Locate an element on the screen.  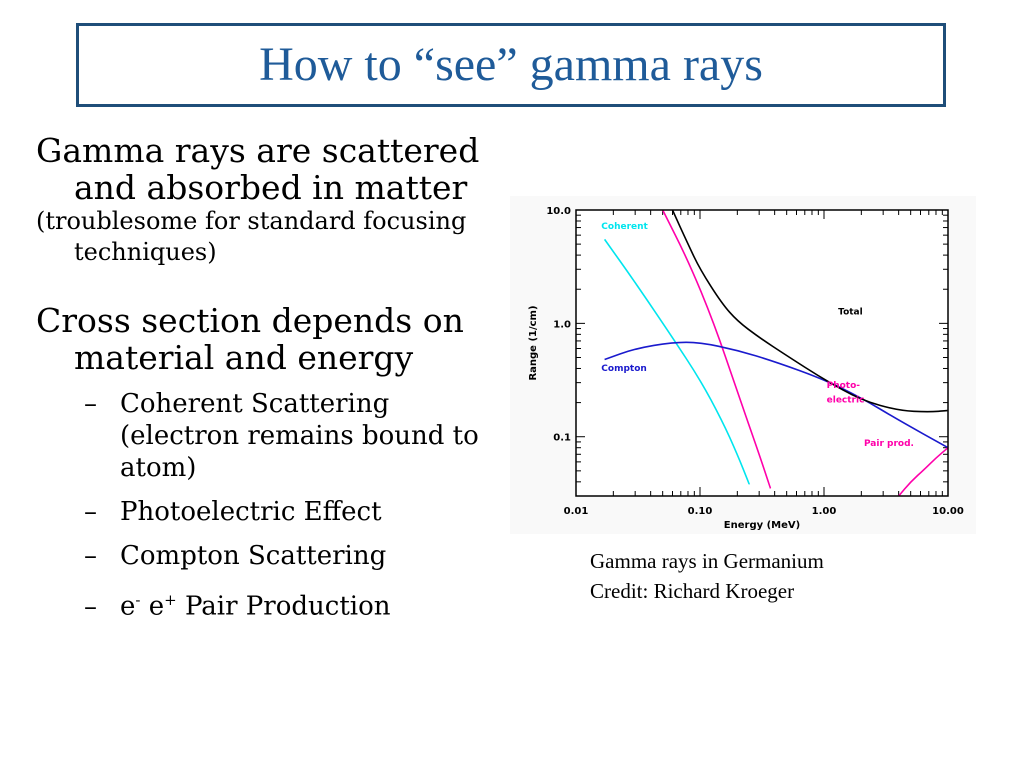
x-tick-label: 1.00 is located at coordinates (824, 511).